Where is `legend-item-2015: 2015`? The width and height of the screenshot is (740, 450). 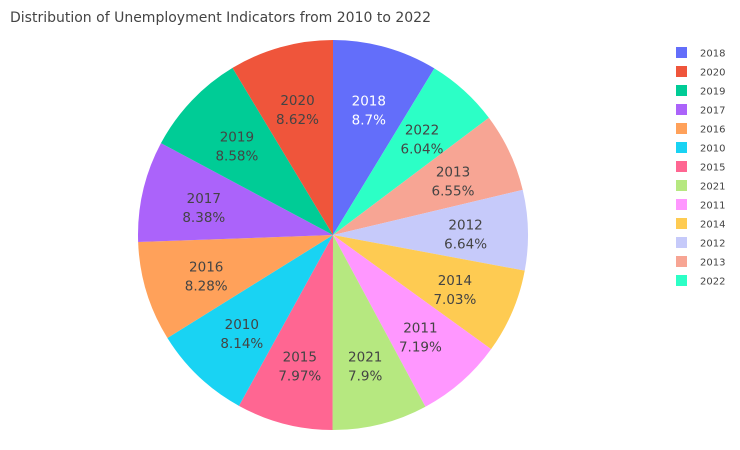 legend-item-2015: 2015 is located at coordinates (700, 167).